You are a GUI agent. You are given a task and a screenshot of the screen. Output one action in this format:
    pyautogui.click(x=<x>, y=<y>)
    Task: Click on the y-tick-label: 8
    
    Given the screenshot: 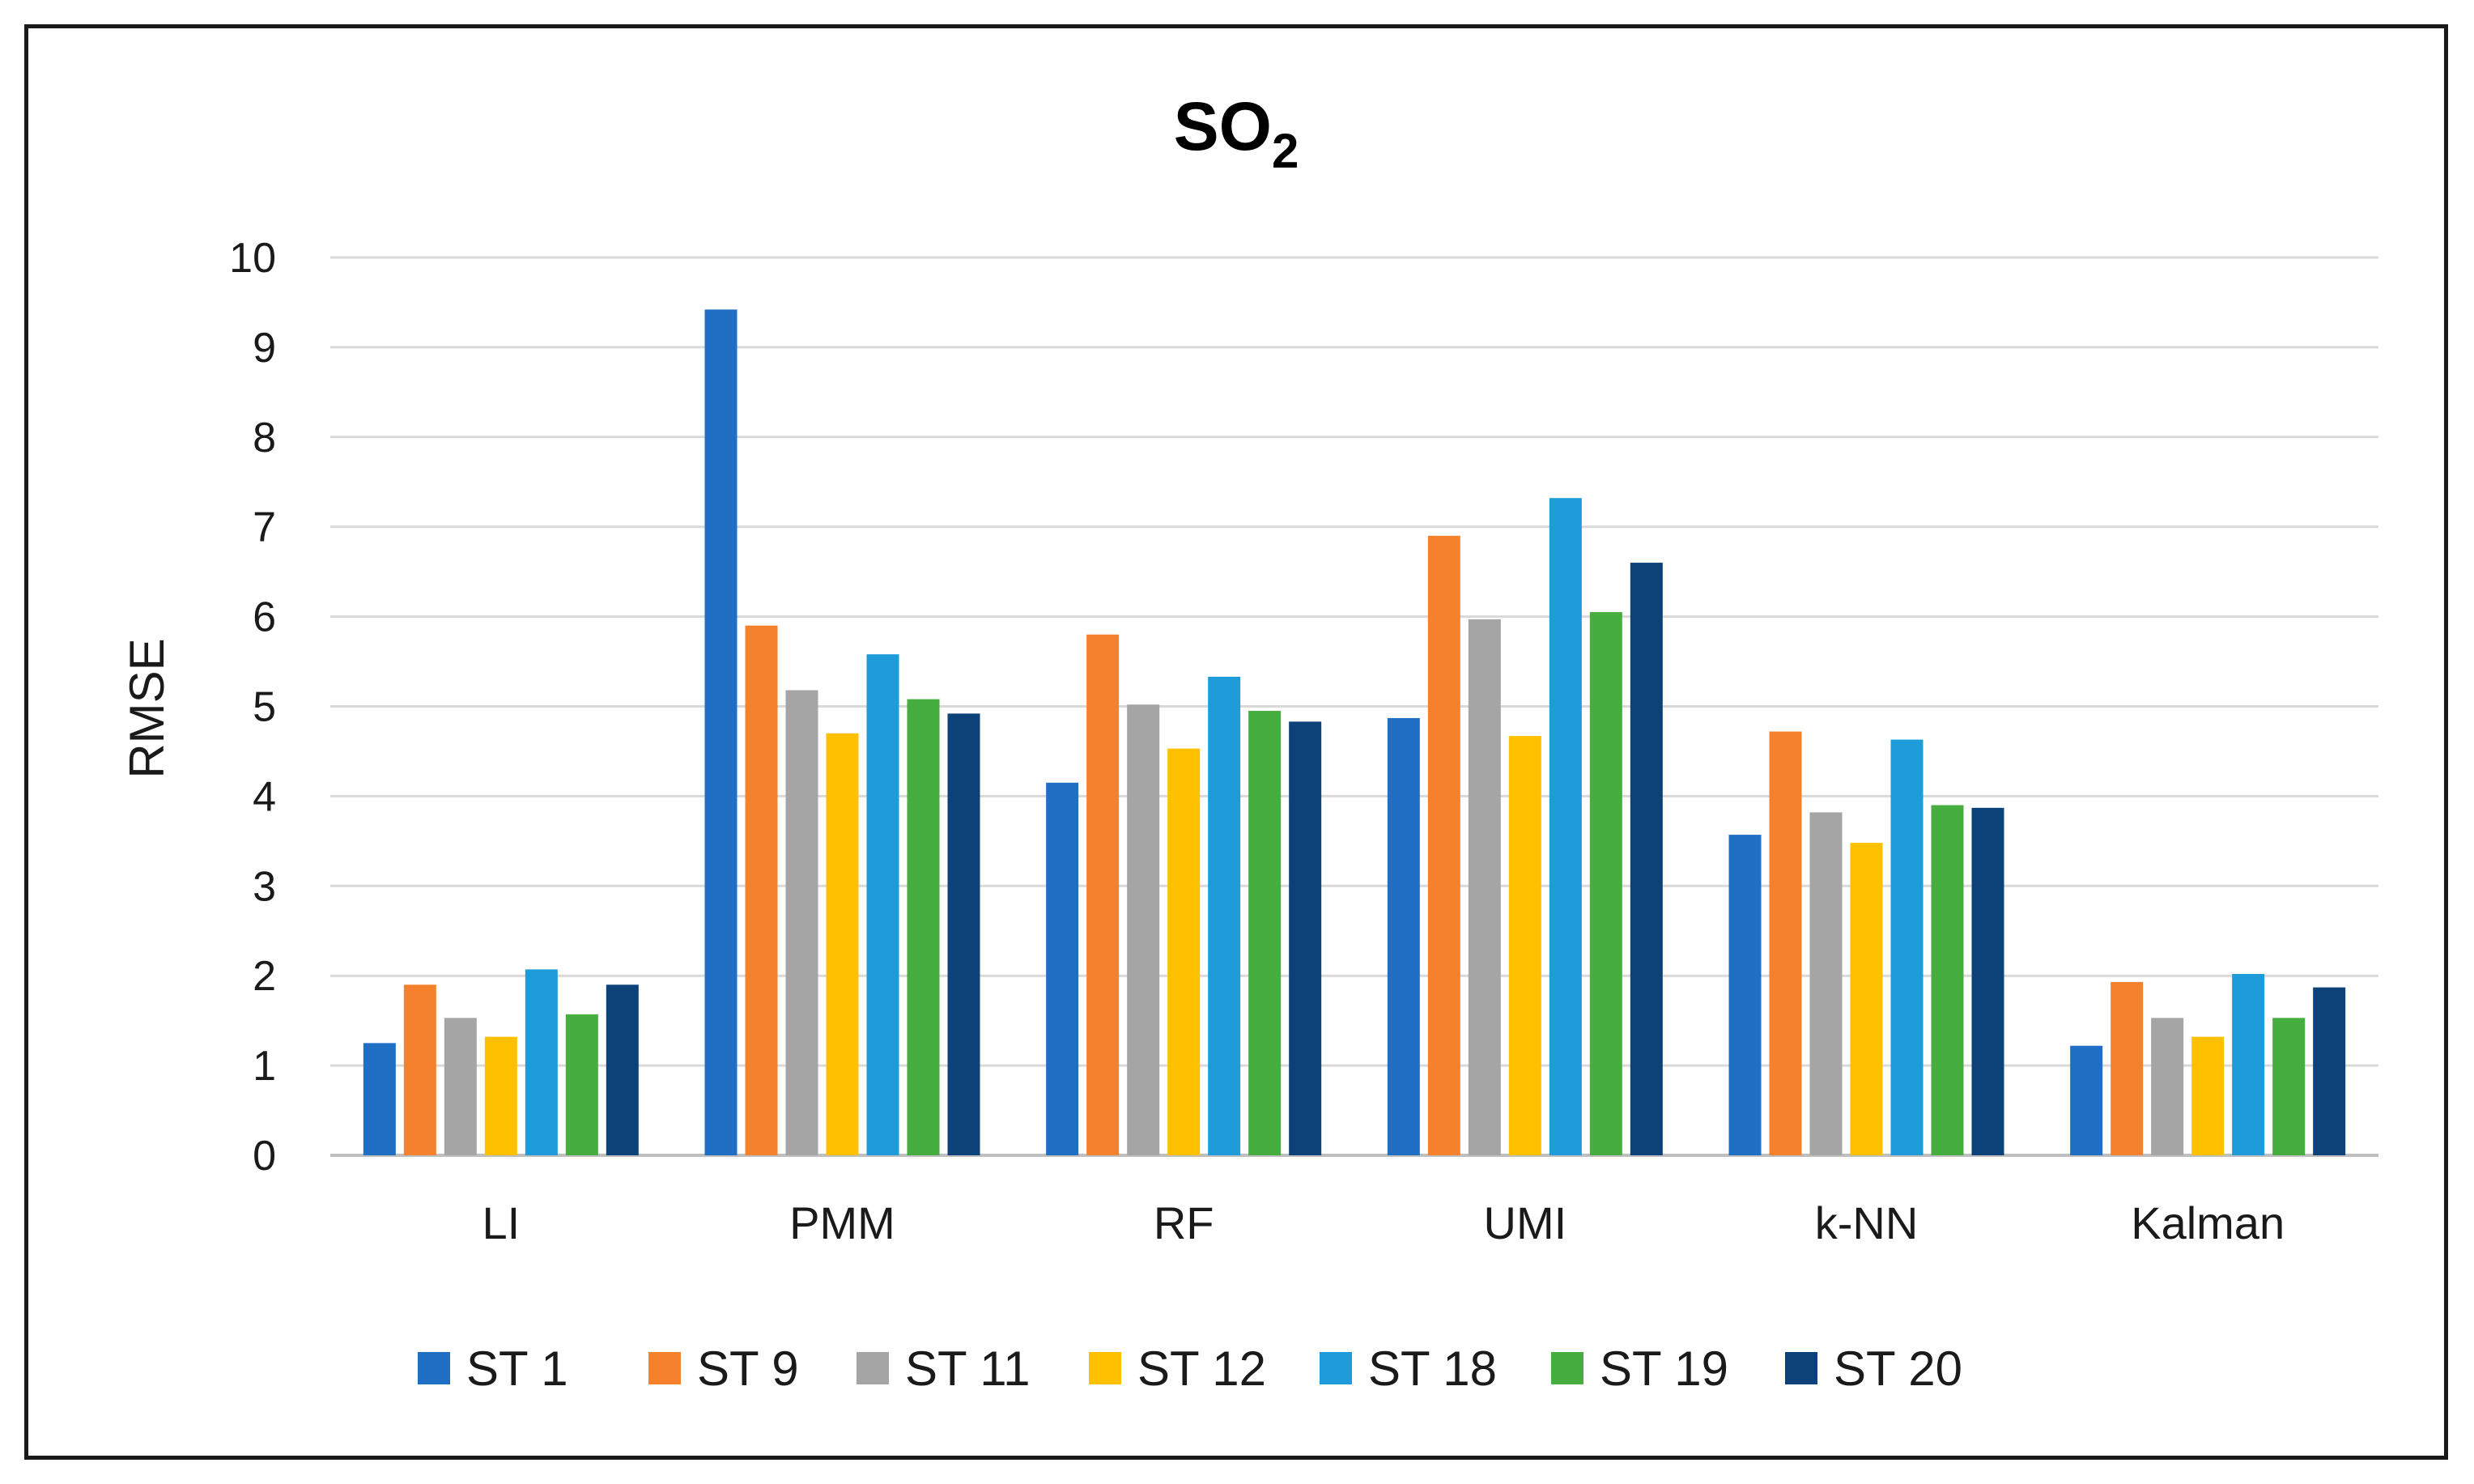 What is the action you would take?
    pyautogui.click(x=264, y=438)
    